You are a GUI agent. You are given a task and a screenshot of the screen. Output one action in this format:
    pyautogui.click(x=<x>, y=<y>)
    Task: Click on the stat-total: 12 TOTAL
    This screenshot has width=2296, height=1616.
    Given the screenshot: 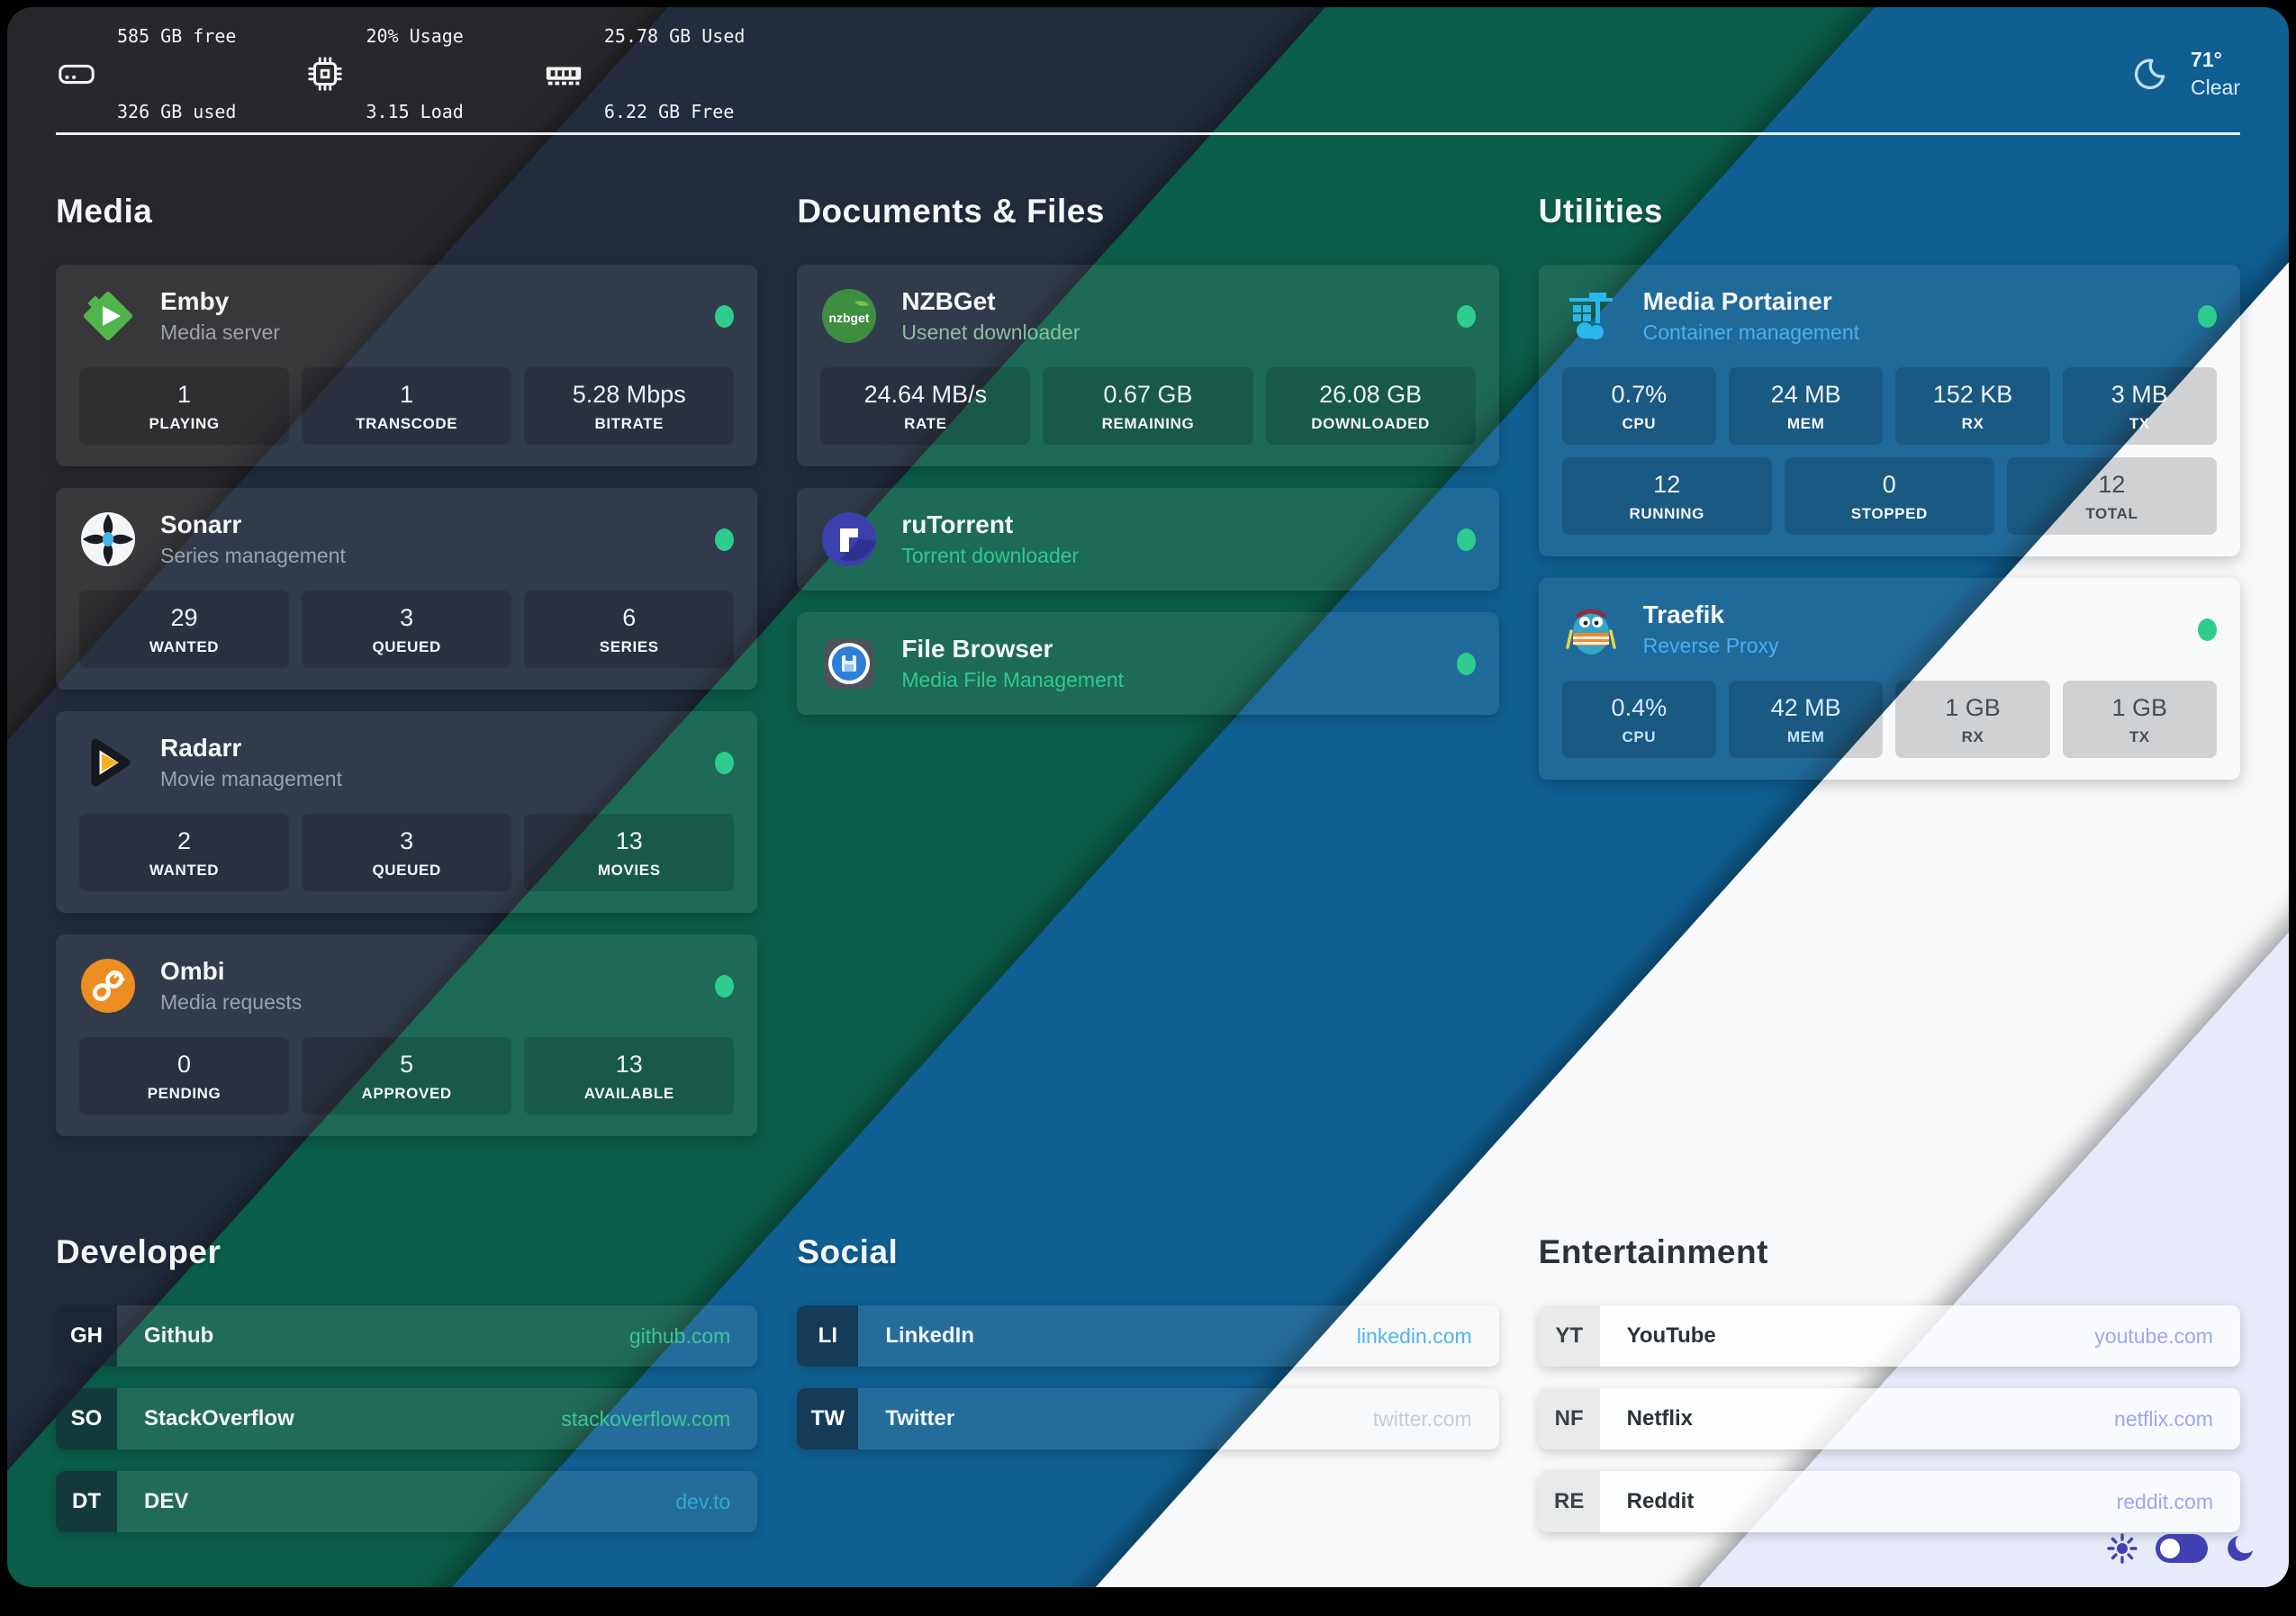 What is the action you would take?
    pyautogui.click(x=2111, y=496)
    